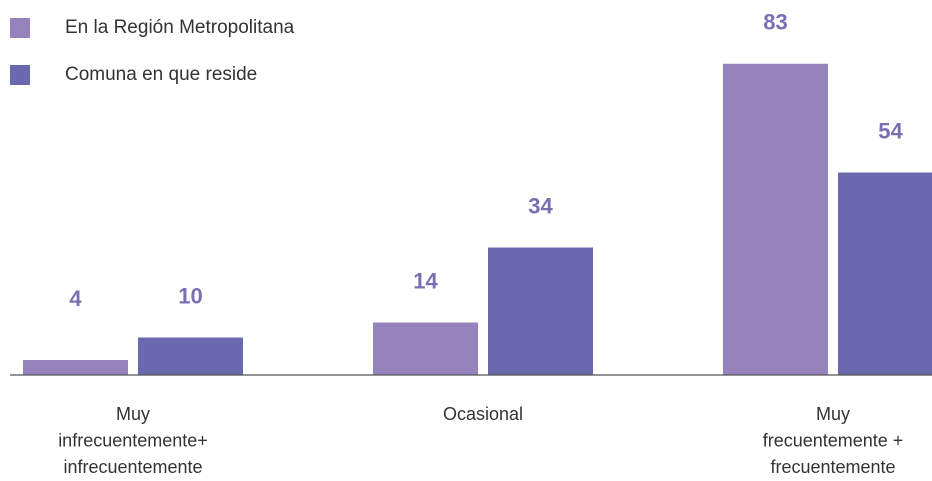  What do you see at coordinates (540, 205) in the screenshot?
I see `value-label: 34` at bounding box center [540, 205].